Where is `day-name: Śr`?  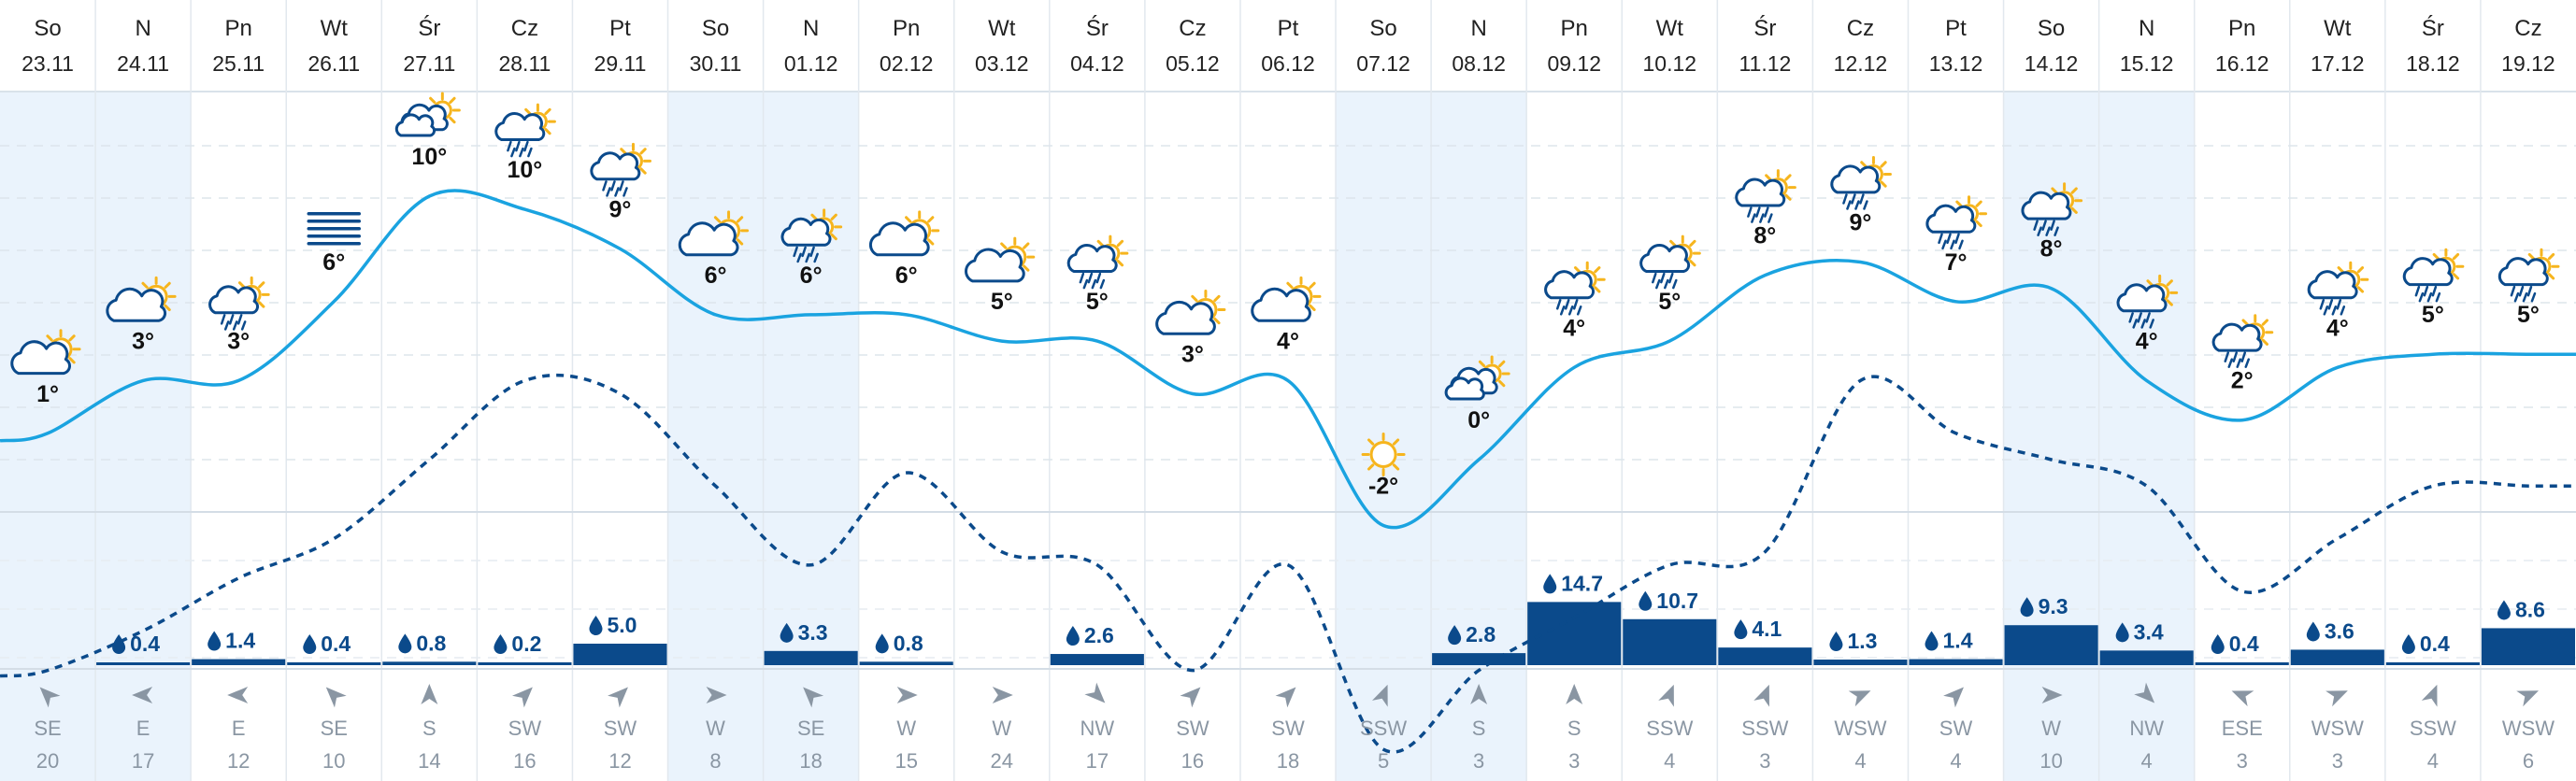
day-name: Śr is located at coordinates (429, 28).